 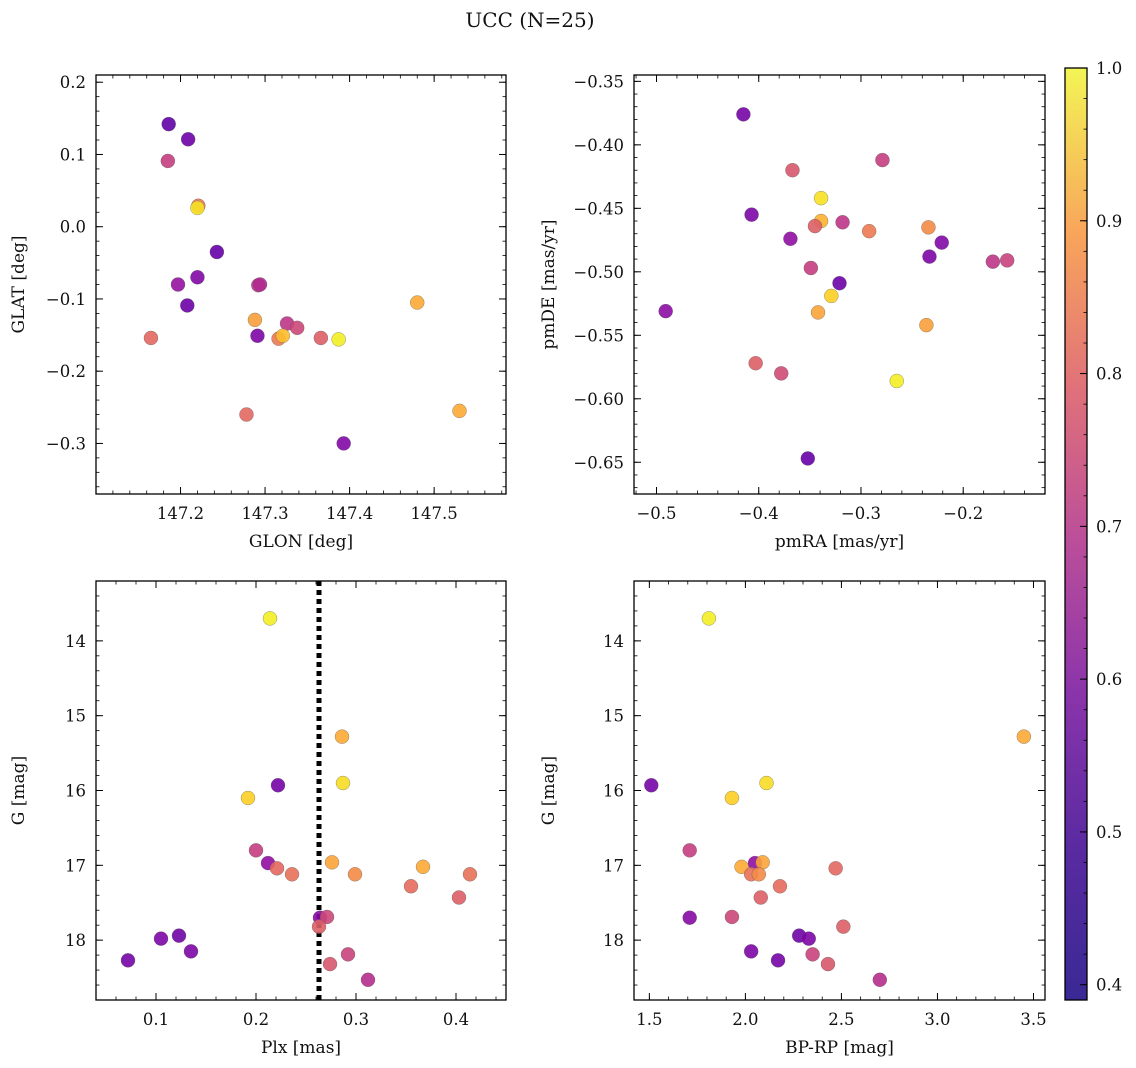 I want to click on y-tick-label: 0.1, so click(x=73, y=154).